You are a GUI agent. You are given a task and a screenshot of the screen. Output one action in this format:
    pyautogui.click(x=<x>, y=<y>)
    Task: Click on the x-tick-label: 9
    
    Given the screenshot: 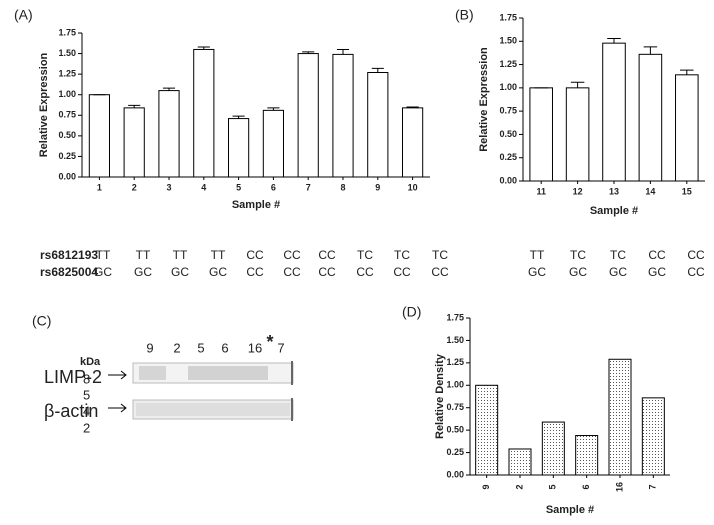 What is the action you would take?
    pyautogui.click(x=377, y=187)
    